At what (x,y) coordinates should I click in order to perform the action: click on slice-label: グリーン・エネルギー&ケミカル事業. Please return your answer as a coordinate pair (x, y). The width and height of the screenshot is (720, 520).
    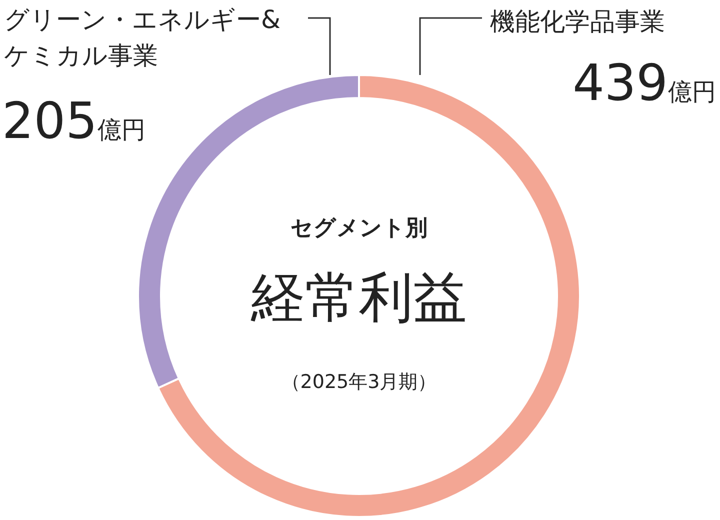
    Looking at the image, I should click on (142, 37).